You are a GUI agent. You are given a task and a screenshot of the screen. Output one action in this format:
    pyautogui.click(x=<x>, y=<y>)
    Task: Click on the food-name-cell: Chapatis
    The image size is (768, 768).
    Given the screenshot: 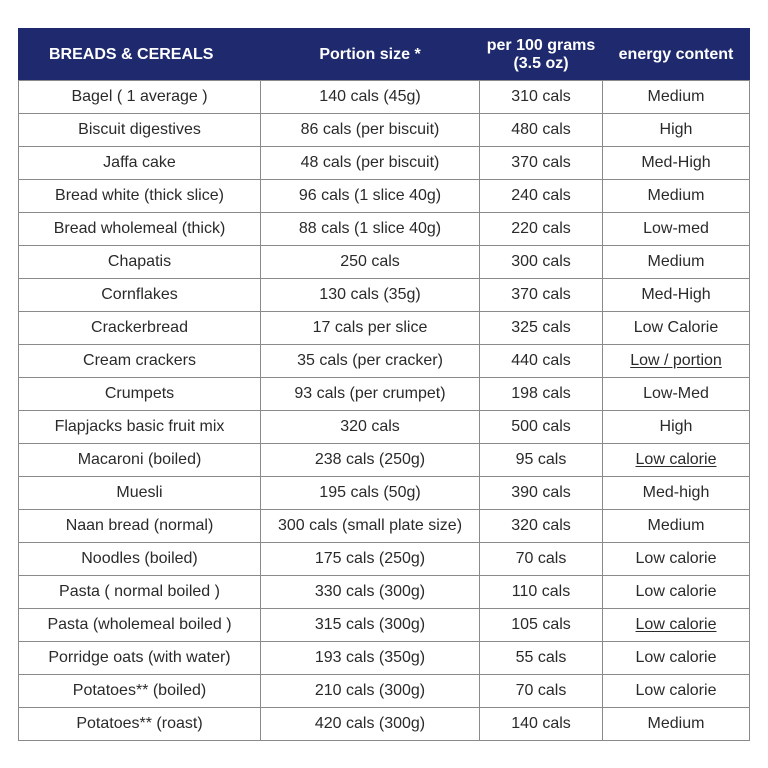 What is the action you would take?
    pyautogui.click(x=139, y=262)
    